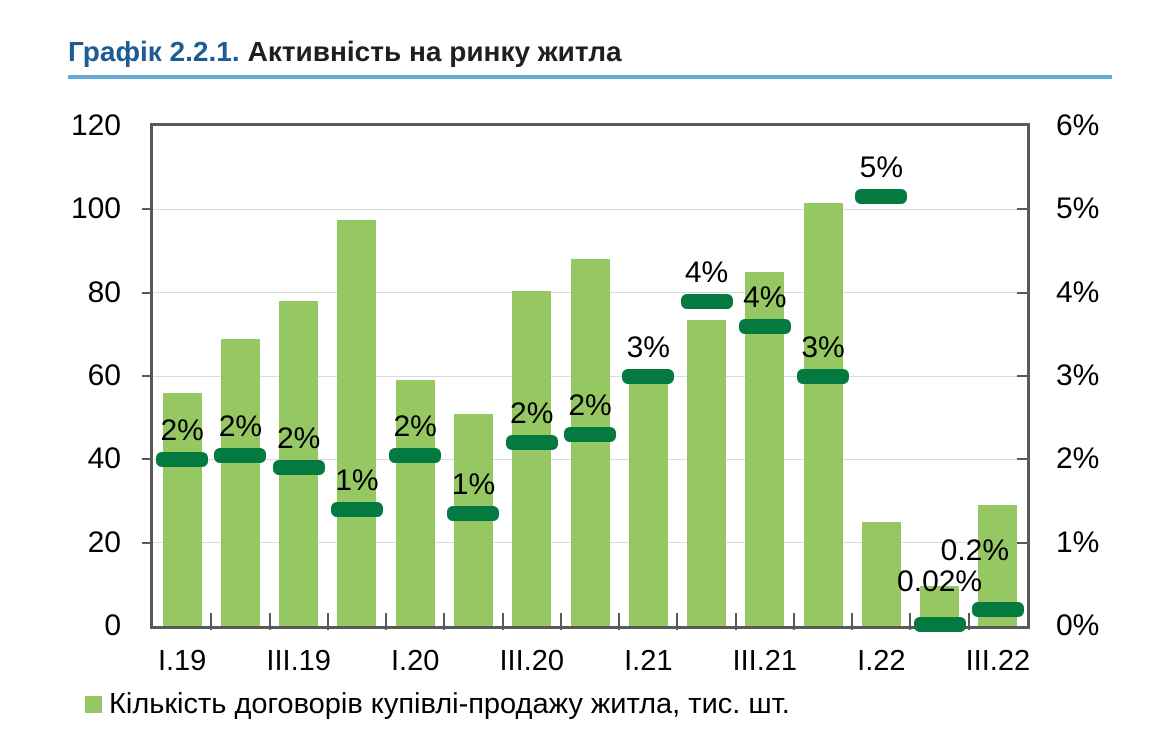 The height and width of the screenshot is (739, 1154). I want to click on y-axis-label-right: 4%, so click(1078, 292).